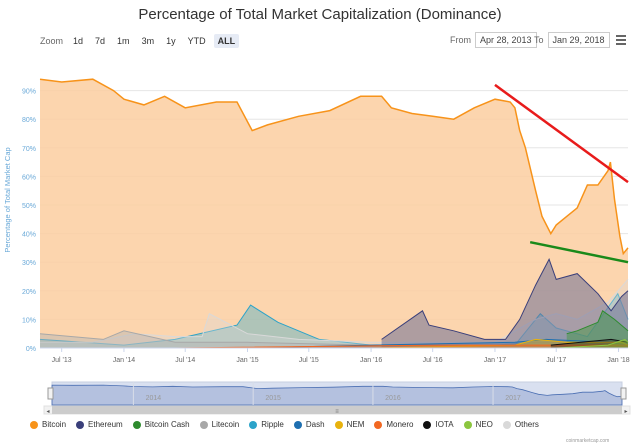  I want to click on series-area-ethereum, so click(504, 303).